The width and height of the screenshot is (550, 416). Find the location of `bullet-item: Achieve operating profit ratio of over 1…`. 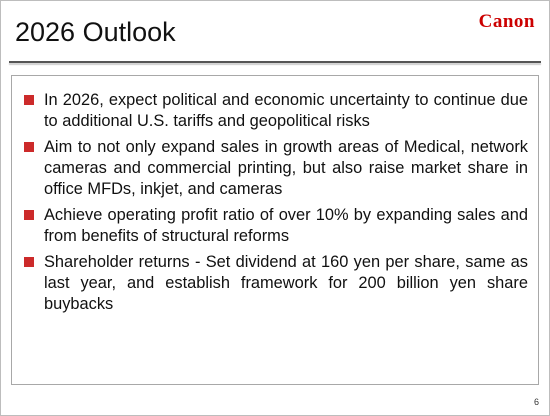

bullet-item: Achieve operating profit ratio of over 1… is located at coordinates (275, 226).